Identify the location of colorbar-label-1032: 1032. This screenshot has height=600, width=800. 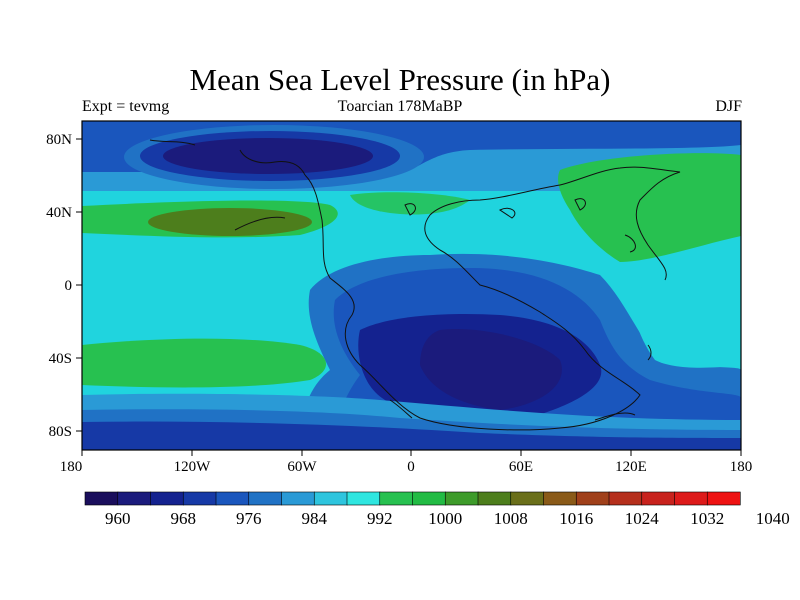
(707, 518).